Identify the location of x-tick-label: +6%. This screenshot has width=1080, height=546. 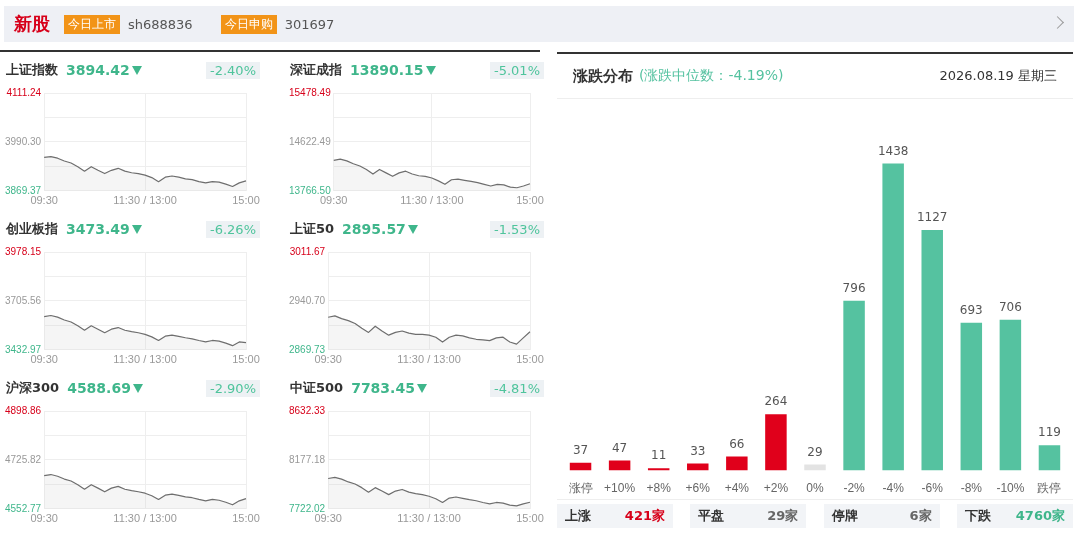
(698, 488).